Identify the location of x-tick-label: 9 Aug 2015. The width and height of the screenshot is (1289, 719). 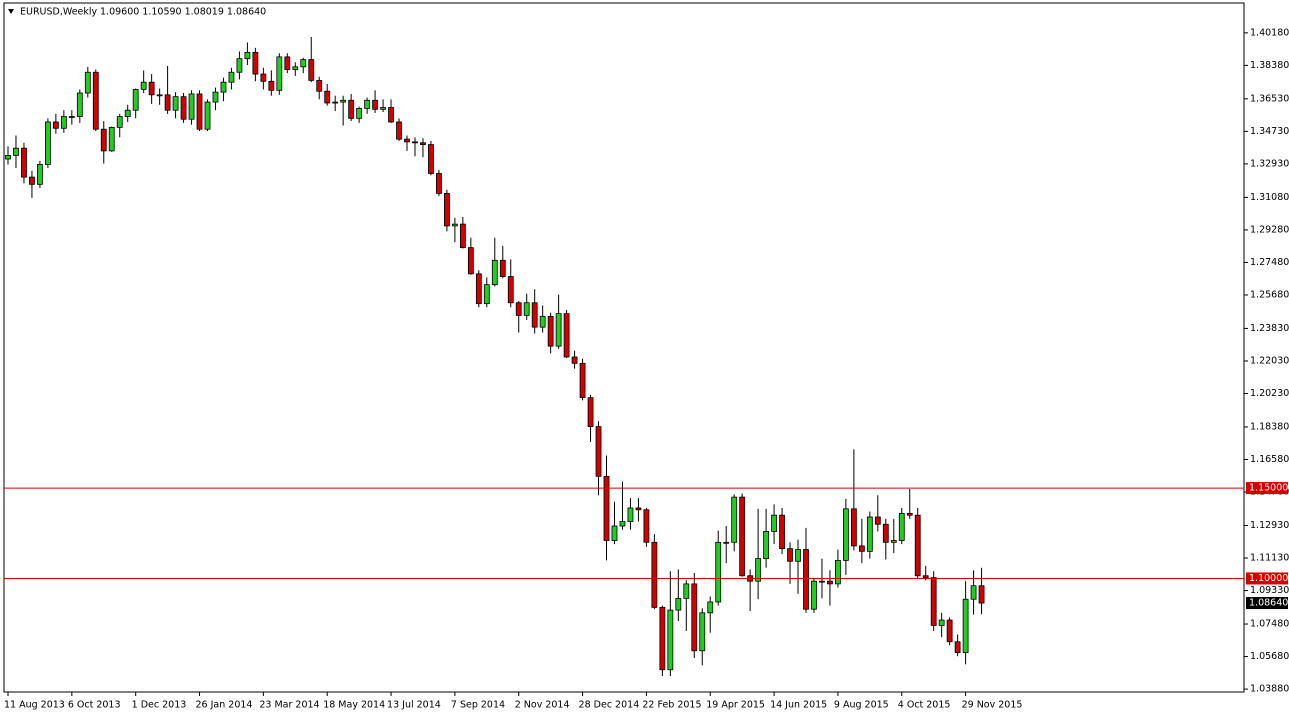
(861, 705).